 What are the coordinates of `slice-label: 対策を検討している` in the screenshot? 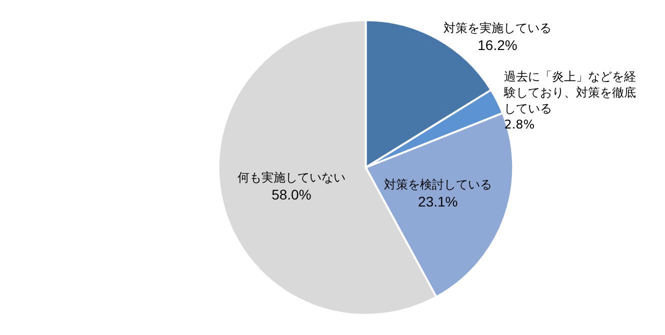 It's located at (438, 185).